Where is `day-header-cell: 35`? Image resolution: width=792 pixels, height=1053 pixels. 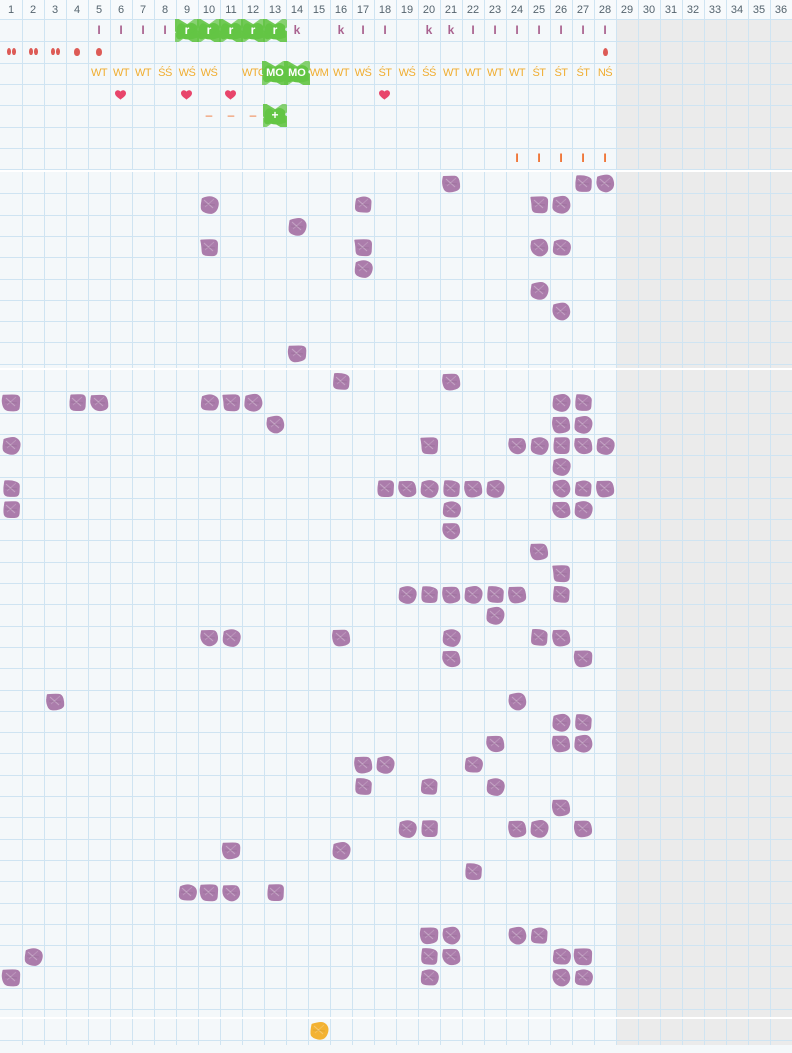
day-header-cell: 35 is located at coordinates (759, 10).